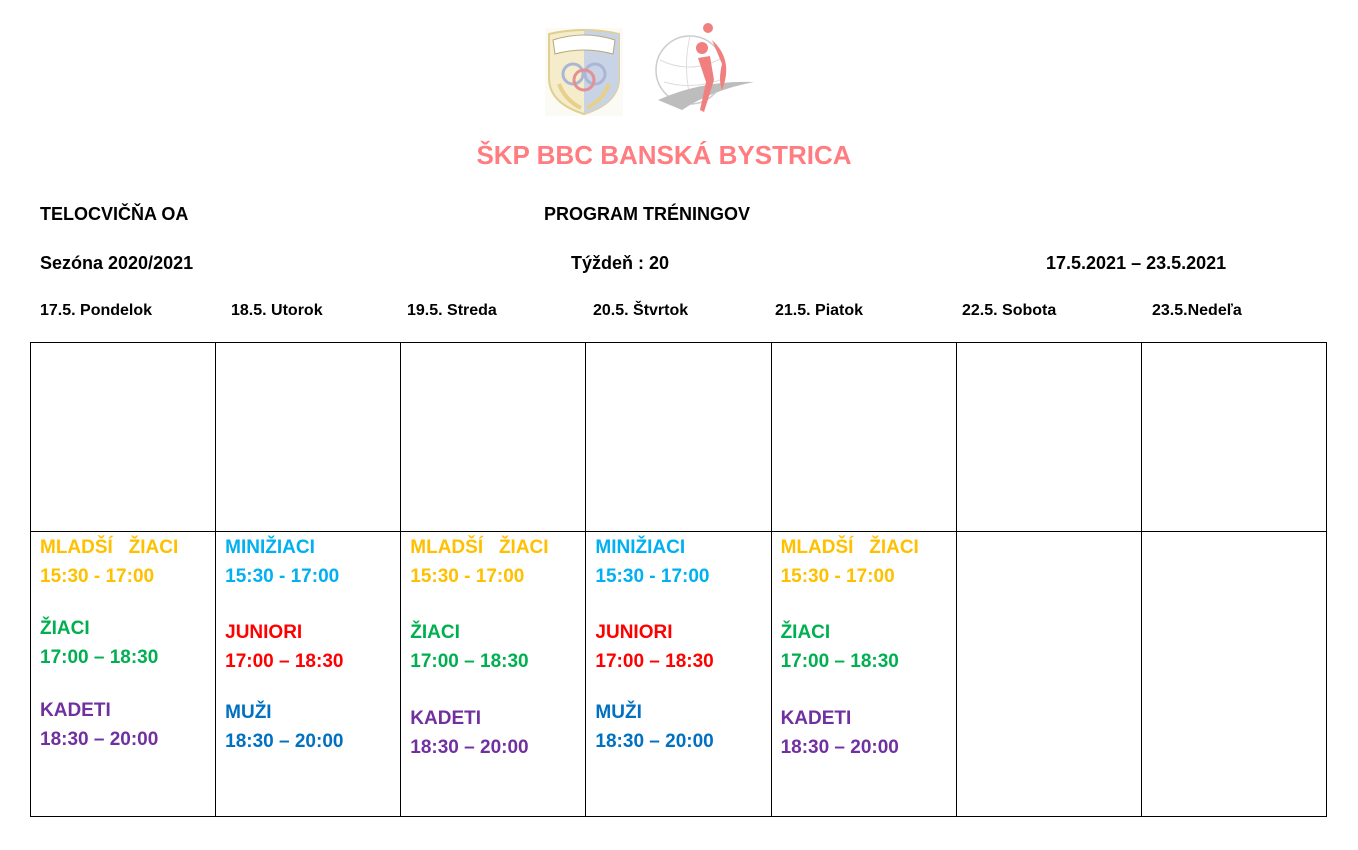 Image resolution: width=1358 pixels, height=850 pixels. Describe the element at coordinates (620, 263) in the screenshot. I see `week-label: Týždeň : 20` at that location.